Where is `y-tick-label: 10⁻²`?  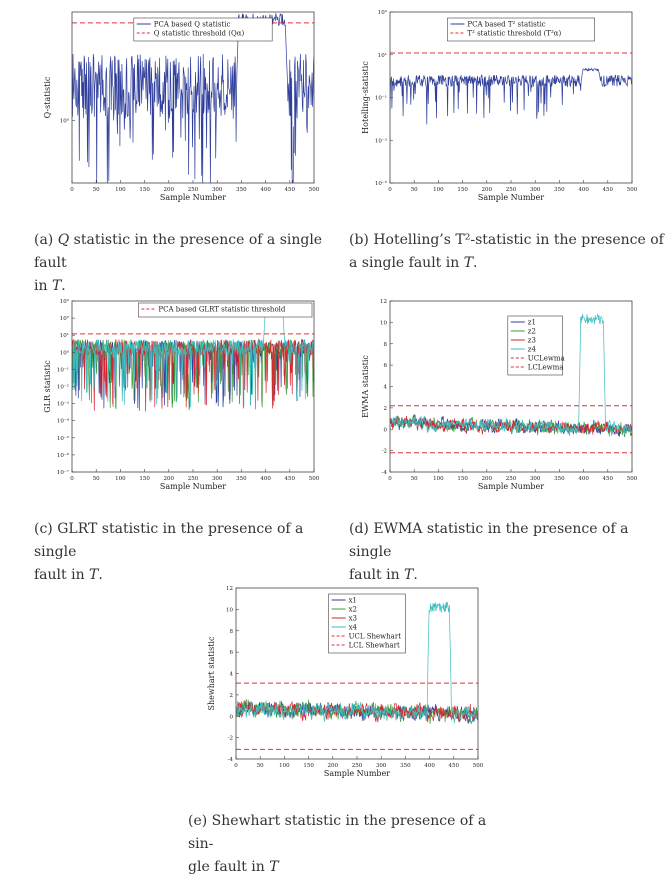
y-tick-label: 10⁻² is located at coordinates (63, 387).